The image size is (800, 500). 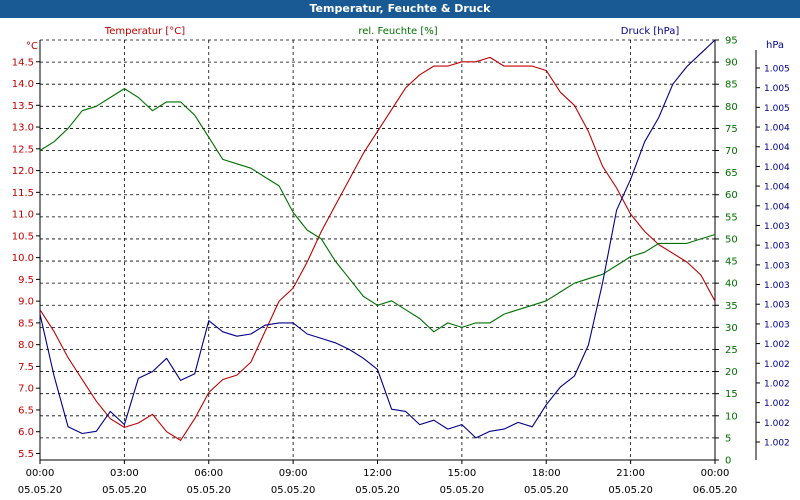 I want to click on humidity-tick-label: 75, so click(x=731, y=129).